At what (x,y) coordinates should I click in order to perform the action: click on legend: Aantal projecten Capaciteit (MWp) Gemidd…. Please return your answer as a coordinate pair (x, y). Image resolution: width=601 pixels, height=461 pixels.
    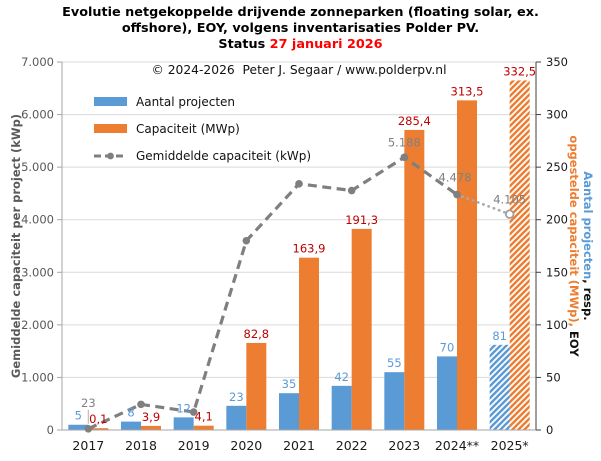
    Looking at the image, I should click on (202, 128).